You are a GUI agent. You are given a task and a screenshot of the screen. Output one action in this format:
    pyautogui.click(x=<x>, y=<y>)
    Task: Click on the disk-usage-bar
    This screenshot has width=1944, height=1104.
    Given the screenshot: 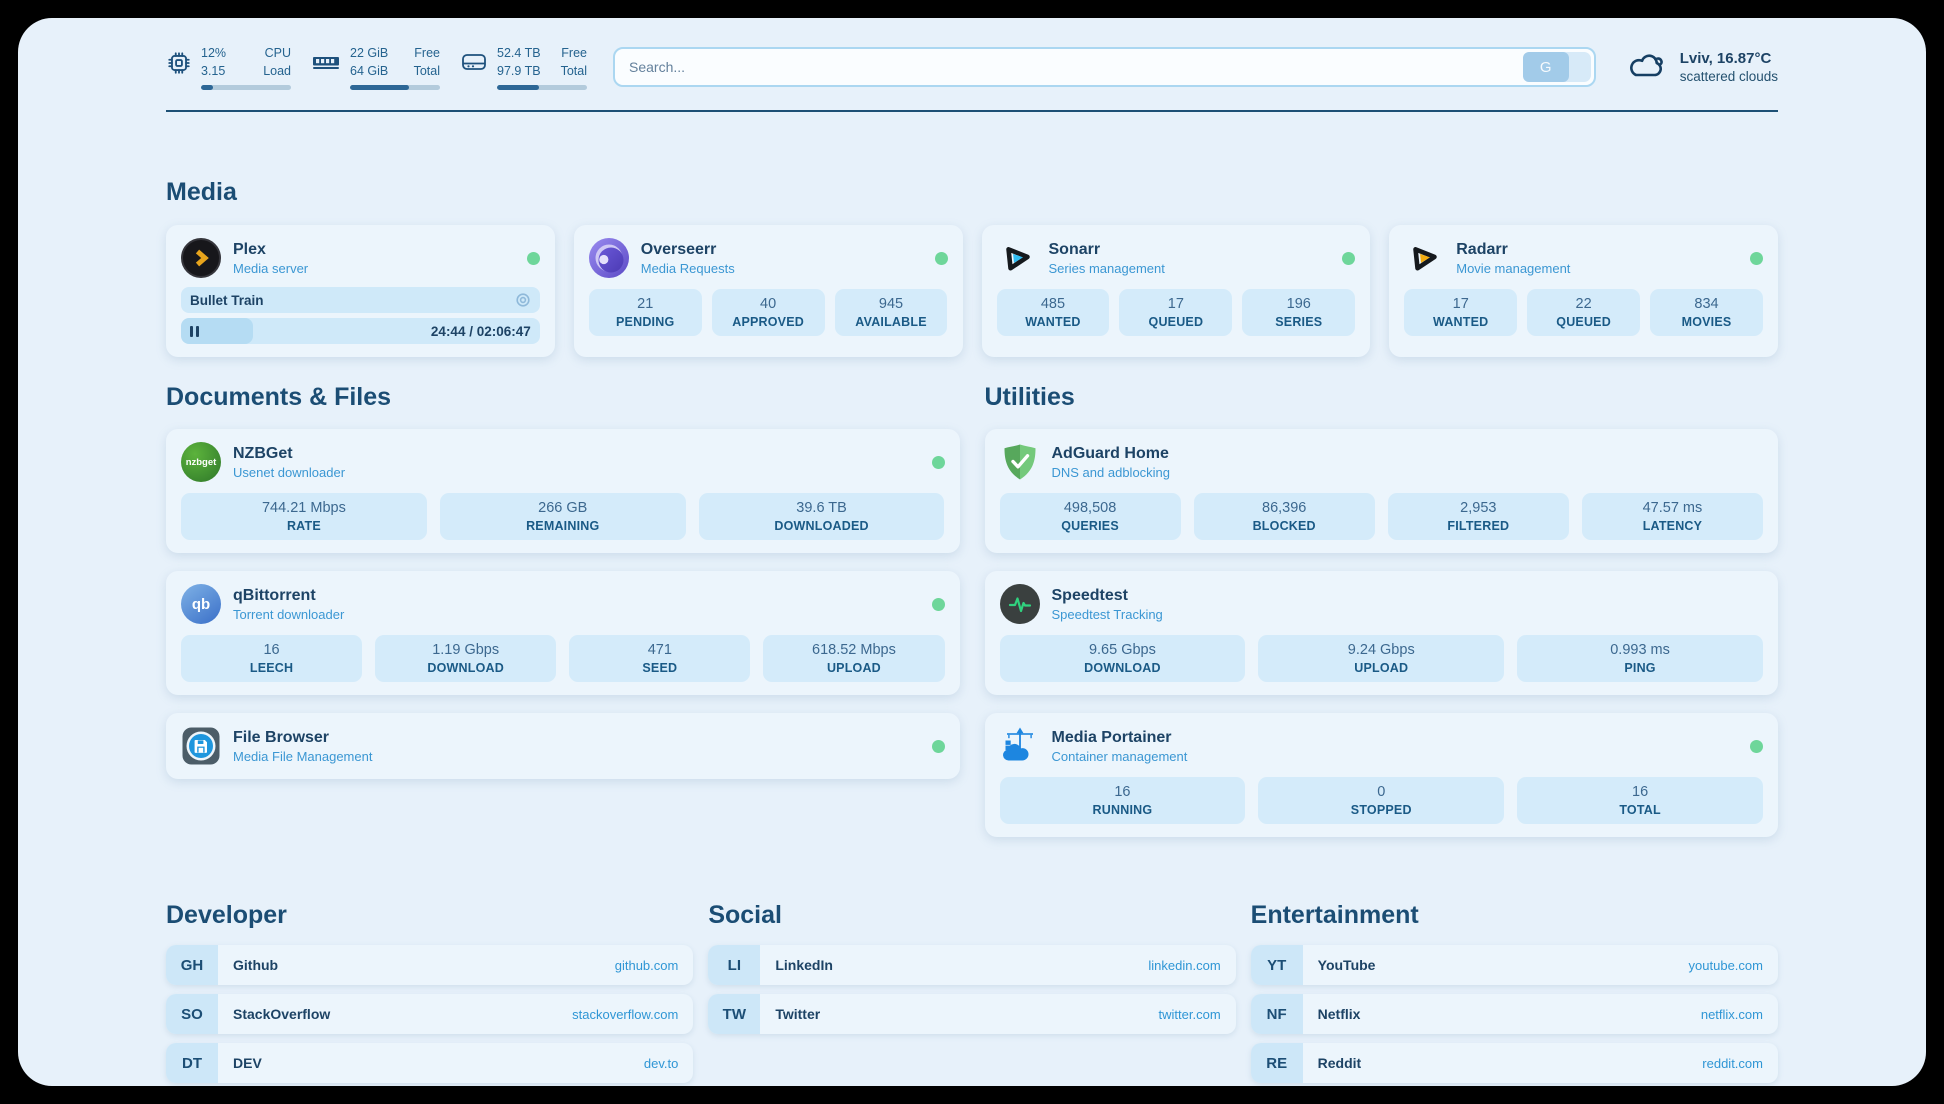 What is the action you would take?
    pyautogui.click(x=542, y=88)
    